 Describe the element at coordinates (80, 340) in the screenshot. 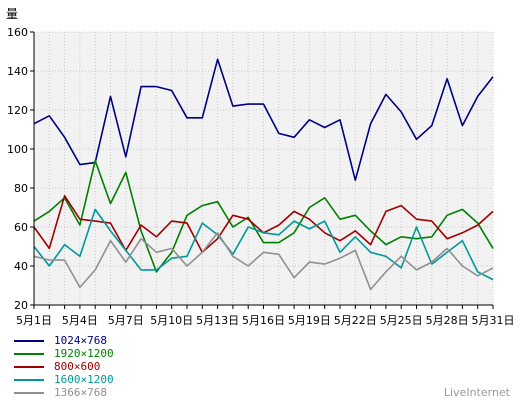

I see `legend-label: 1024×768` at that location.